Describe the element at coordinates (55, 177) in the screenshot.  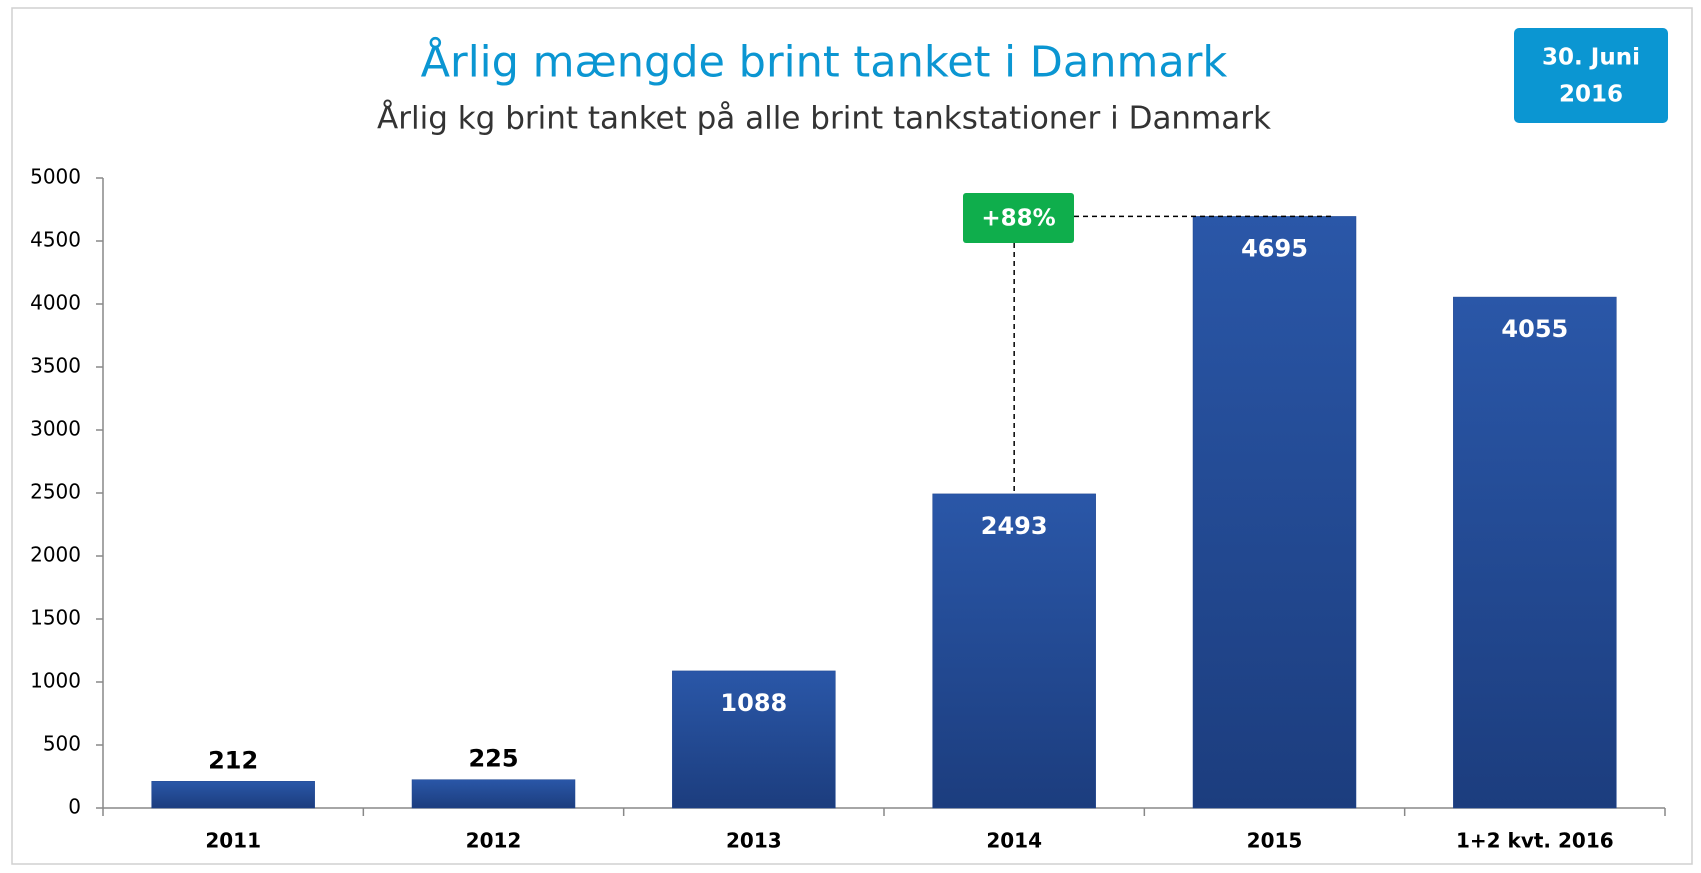
I see `y-tick-label: 5000` at that location.